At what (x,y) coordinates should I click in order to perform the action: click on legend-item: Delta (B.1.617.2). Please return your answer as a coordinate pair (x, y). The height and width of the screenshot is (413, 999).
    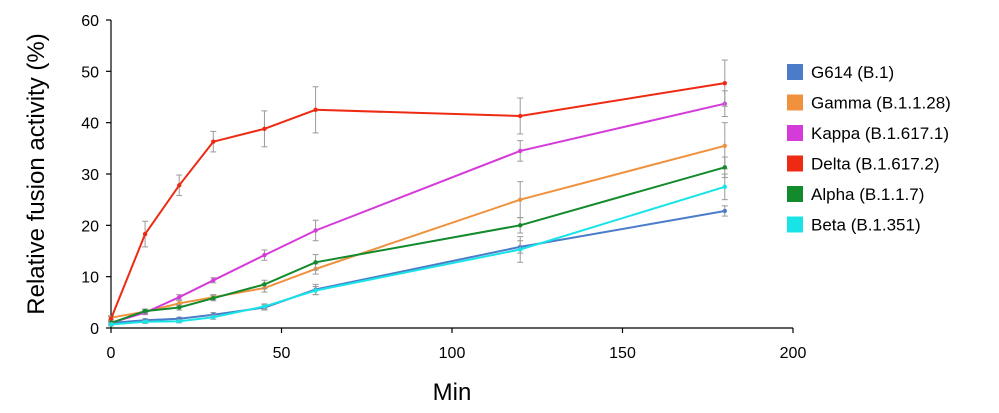
    Looking at the image, I should click on (863, 164).